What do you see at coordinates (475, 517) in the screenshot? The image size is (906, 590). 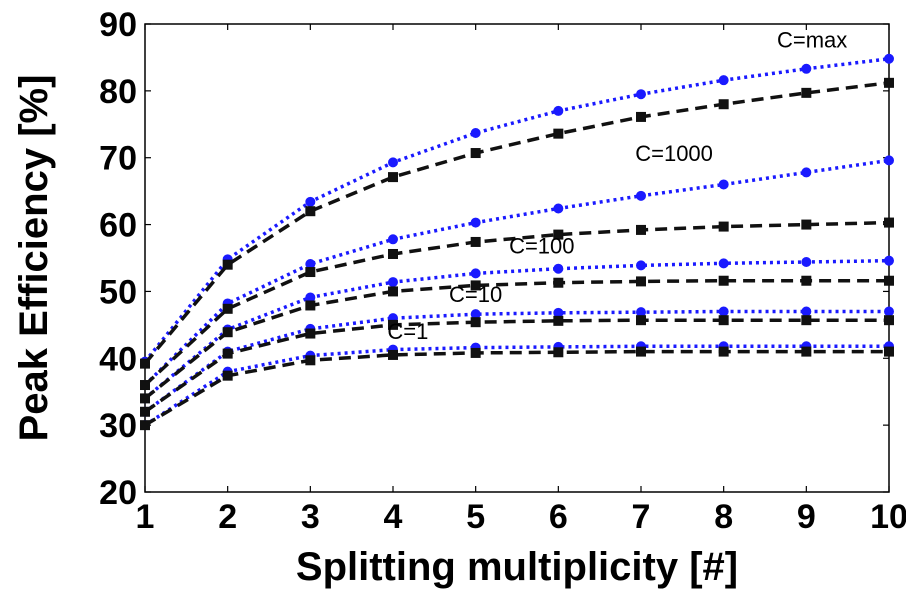 I see `x-tick-label: 5` at bounding box center [475, 517].